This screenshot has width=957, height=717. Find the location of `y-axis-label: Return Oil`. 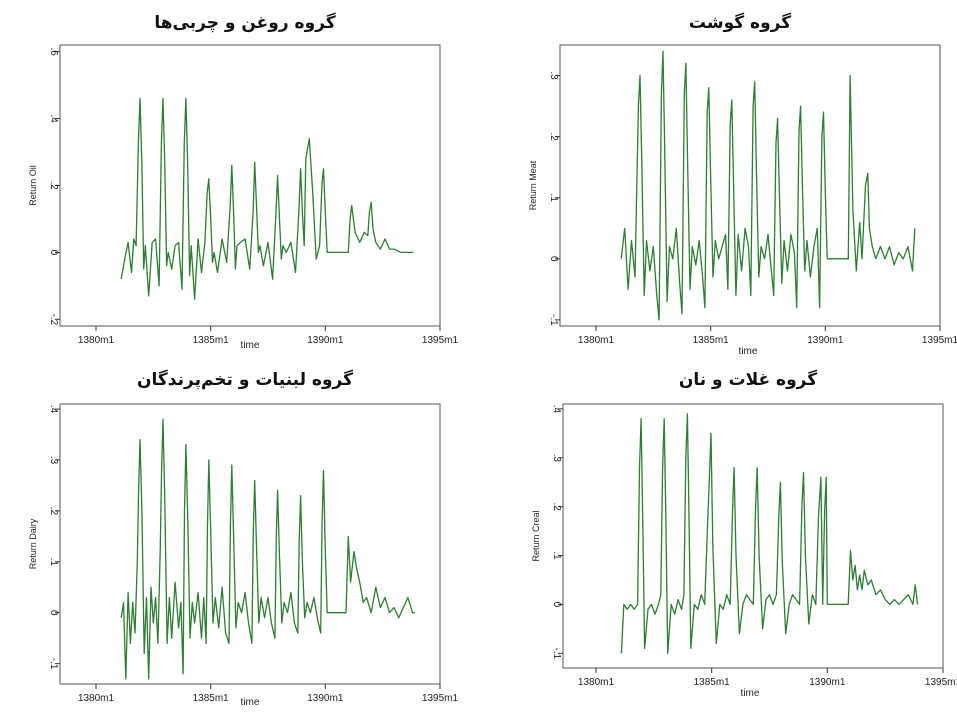

y-axis-label: Return Oil is located at coordinates (33, 185).